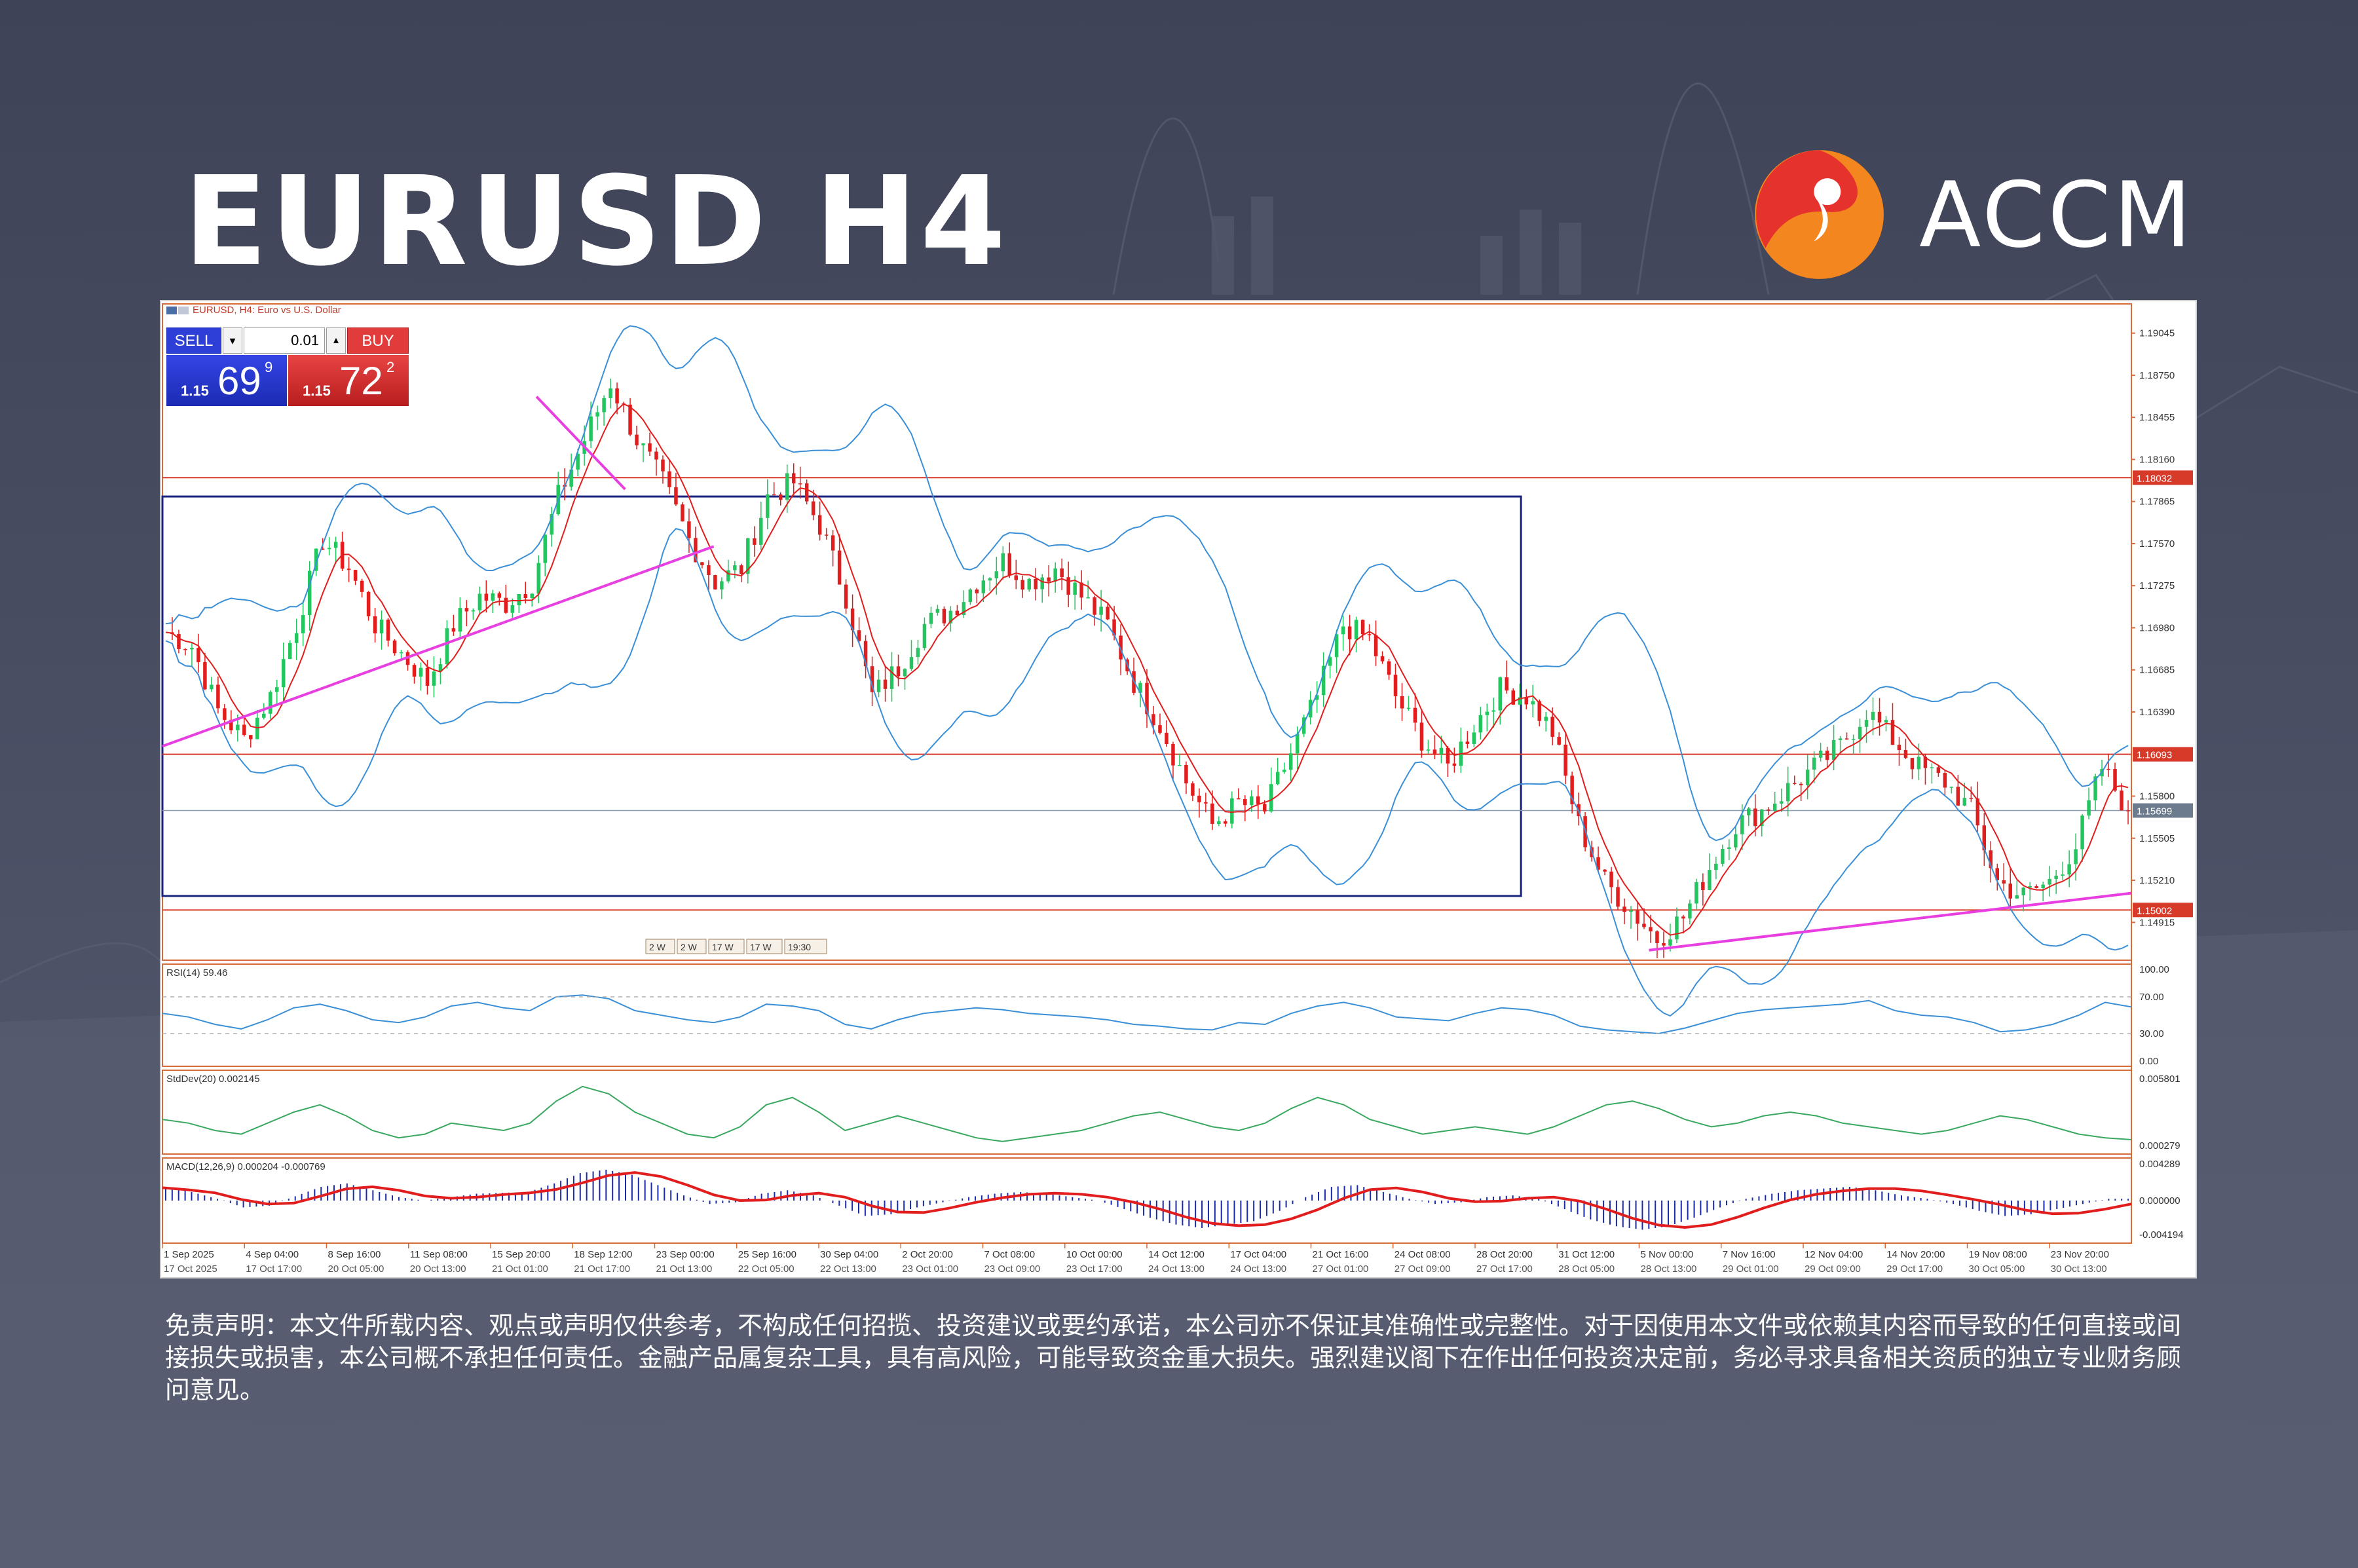 Image resolution: width=2358 pixels, height=1568 pixels. What do you see at coordinates (2157, 417) in the screenshot?
I see `price-tick-label: 1.18455` at bounding box center [2157, 417].